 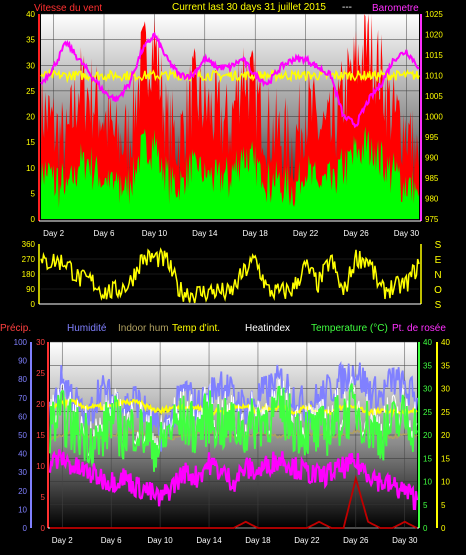 What do you see at coordinates (87, 328) in the screenshot?
I see `legend-humidity: Humidité` at bounding box center [87, 328].